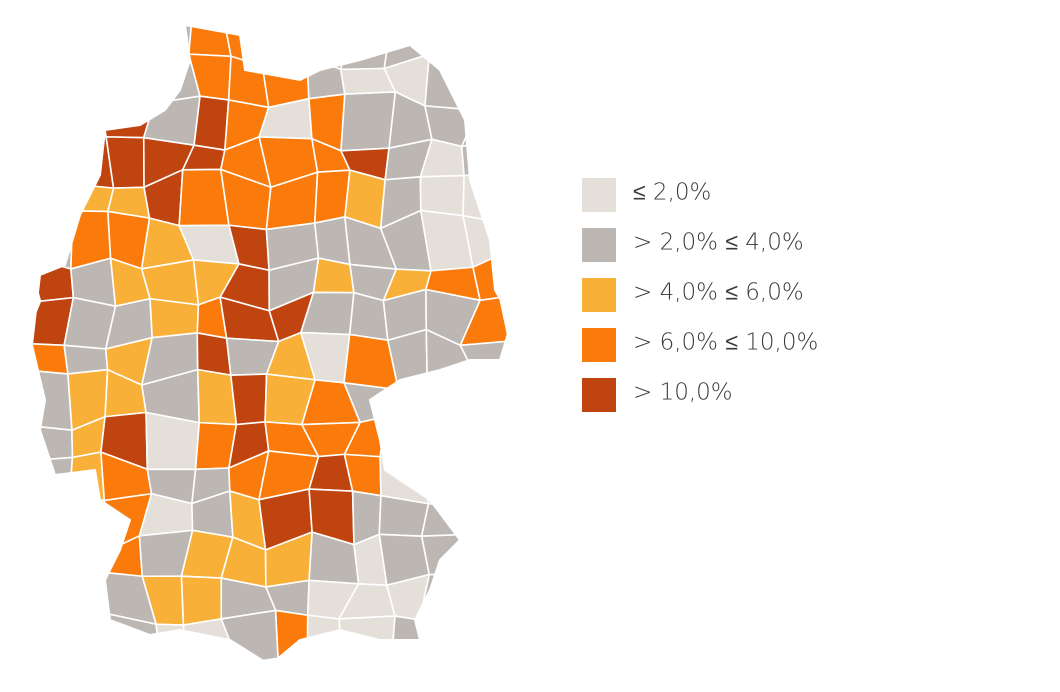 The image size is (1060, 692). Describe the element at coordinates (683, 393) in the screenshot. I see `legend-label: > 10,0%` at that location.